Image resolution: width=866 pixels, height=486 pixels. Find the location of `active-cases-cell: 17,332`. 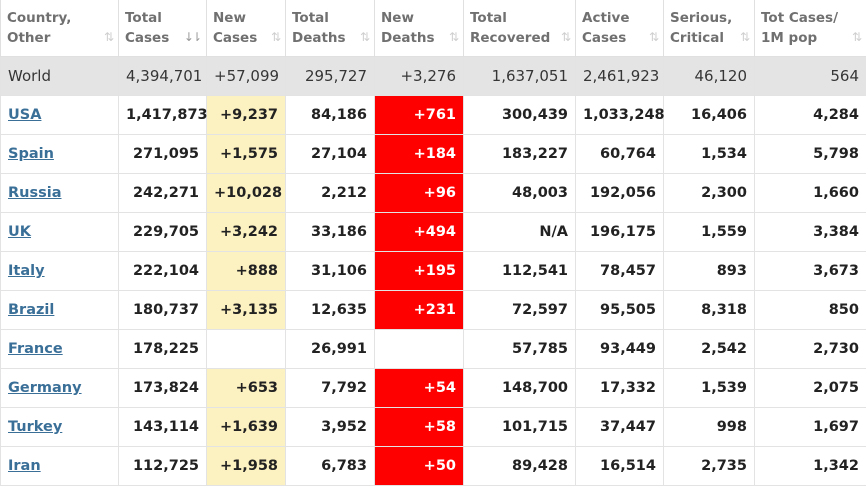

active-cases-cell: 17,332 is located at coordinates (619, 388).